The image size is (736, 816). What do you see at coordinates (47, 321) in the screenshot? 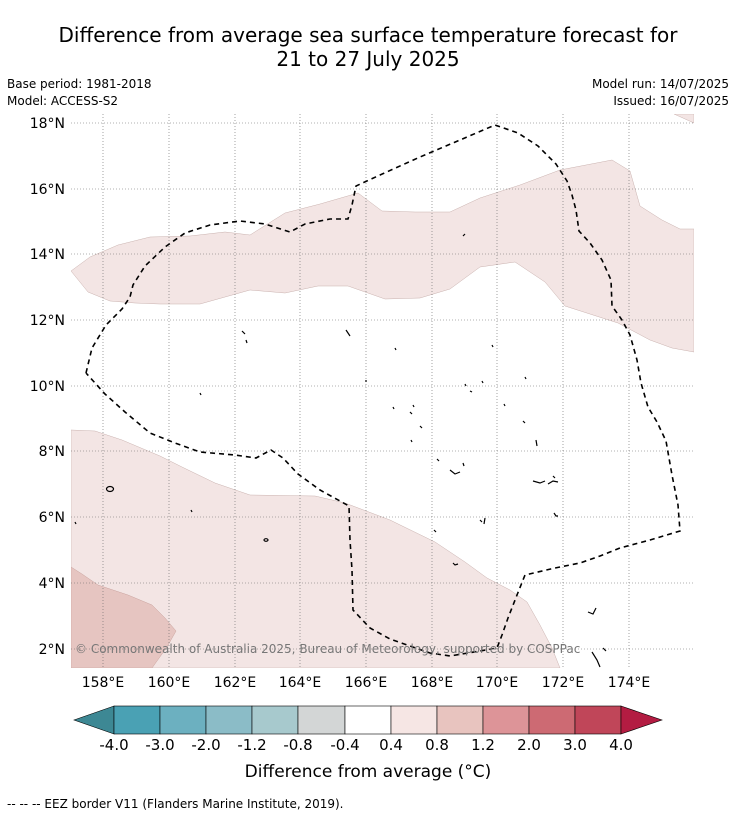
I see `lat-tick-12n: 12°N` at bounding box center [47, 321].